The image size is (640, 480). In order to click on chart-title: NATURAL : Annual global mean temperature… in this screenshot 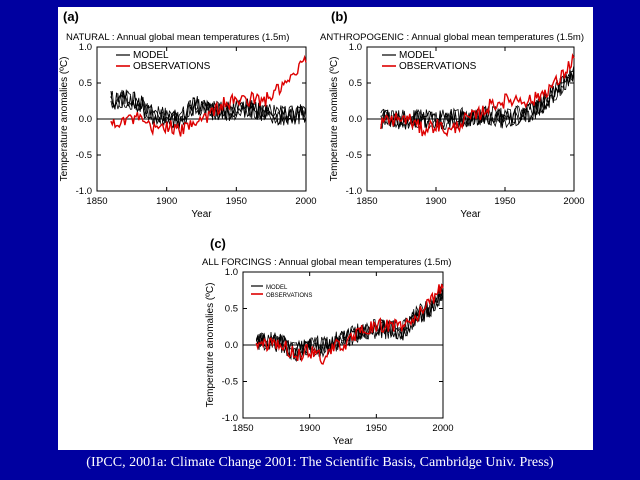, I will do `click(177, 37)`.